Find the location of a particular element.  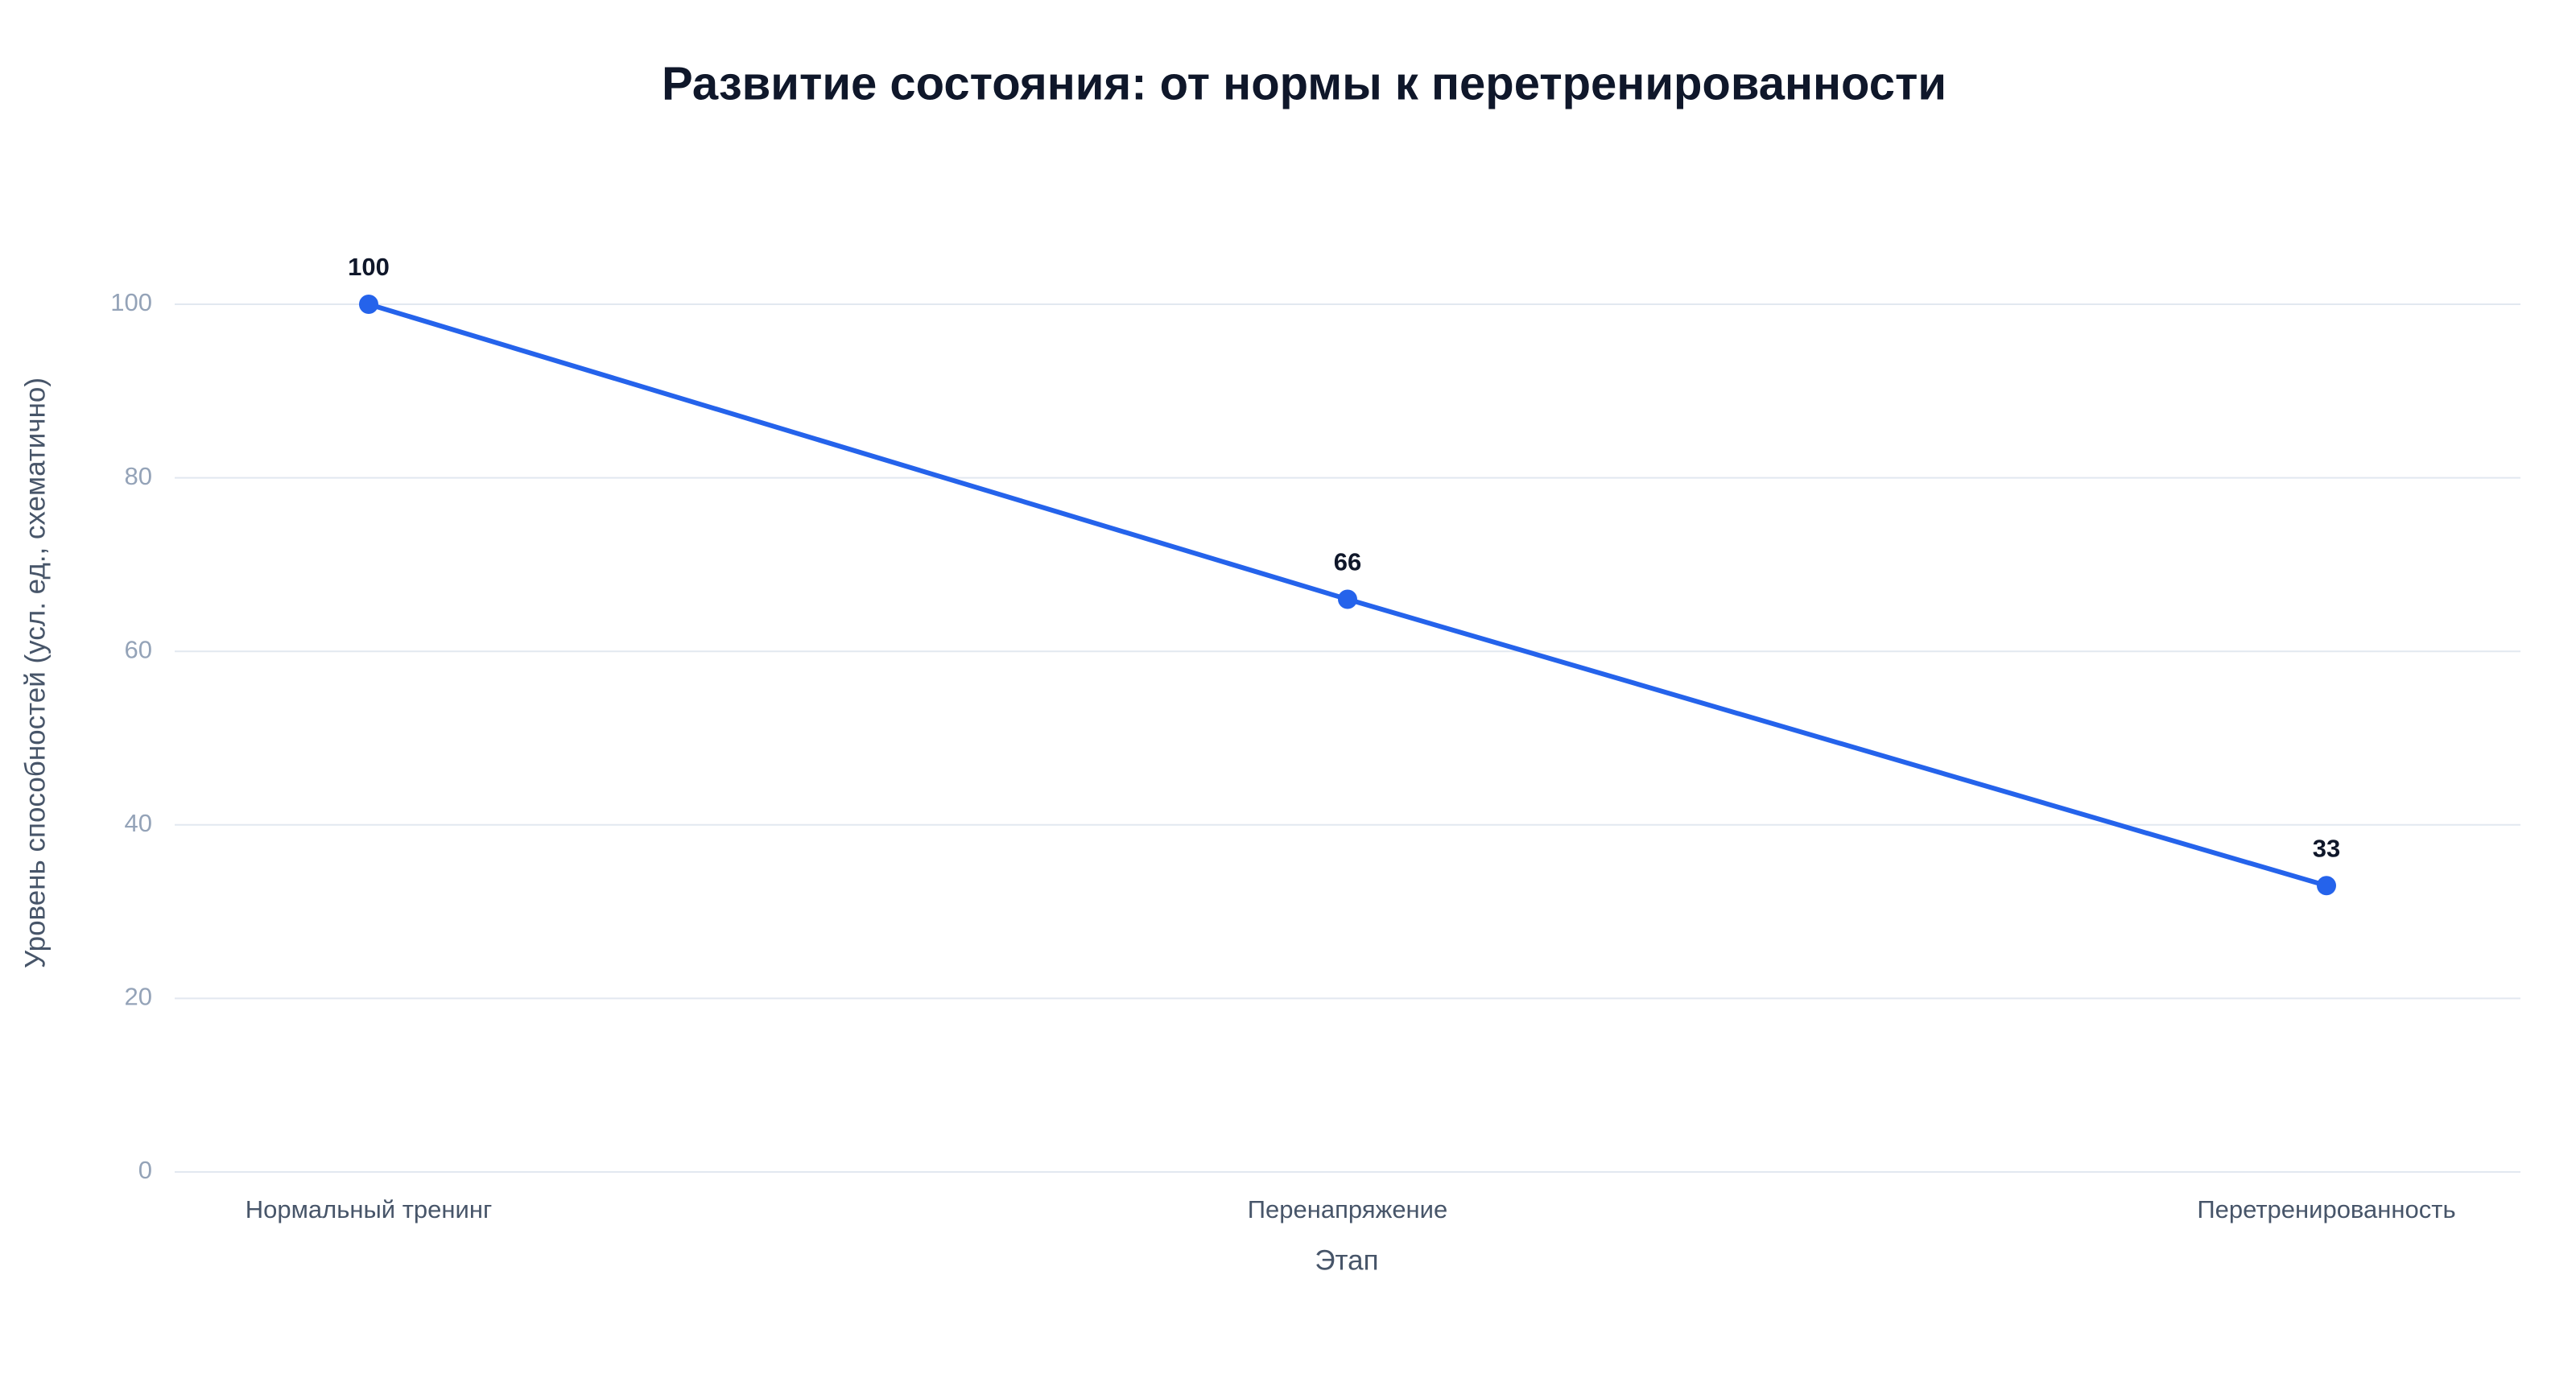

y-tick-label: 0 is located at coordinates (145, 1170).